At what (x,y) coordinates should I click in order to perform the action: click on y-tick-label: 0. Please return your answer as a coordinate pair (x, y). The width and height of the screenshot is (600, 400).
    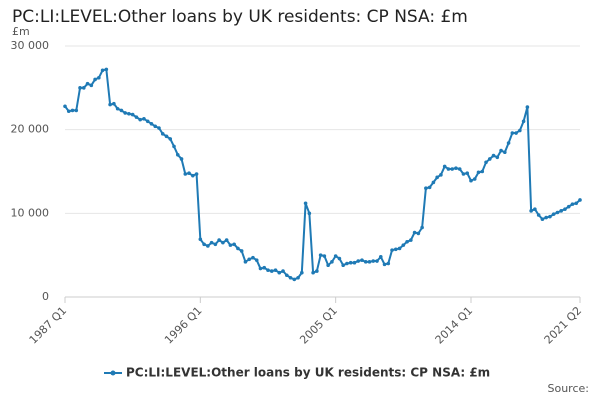
    Looking at the image, I should click on (45, 296).